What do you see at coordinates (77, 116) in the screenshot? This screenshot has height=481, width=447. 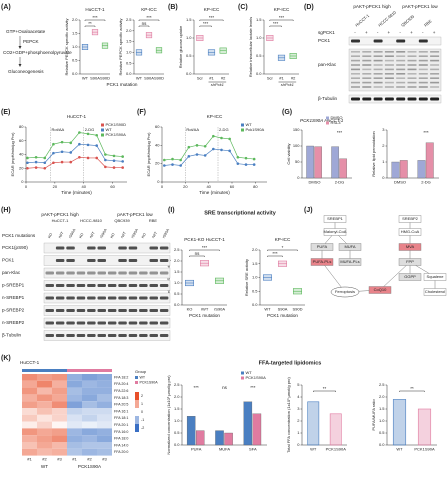 I see `chart-title: HuCCT-1` at bounding box center [77, 116].